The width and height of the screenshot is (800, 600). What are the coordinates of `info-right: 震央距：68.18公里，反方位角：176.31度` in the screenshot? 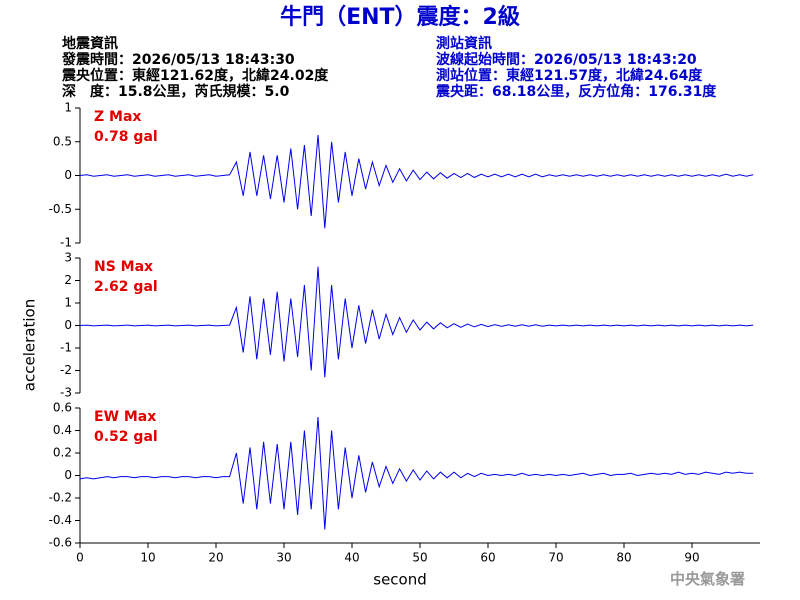 It's located at (576, 91).